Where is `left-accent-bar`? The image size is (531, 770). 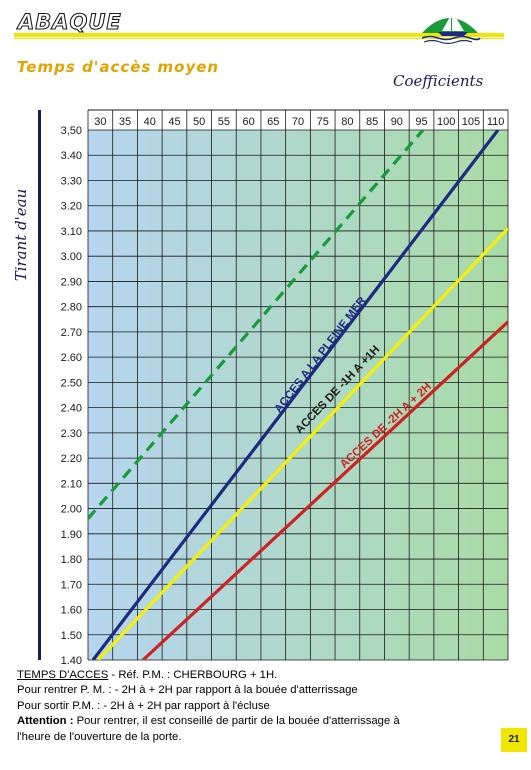
left-accent-bar is located at coordinates (39, 385).